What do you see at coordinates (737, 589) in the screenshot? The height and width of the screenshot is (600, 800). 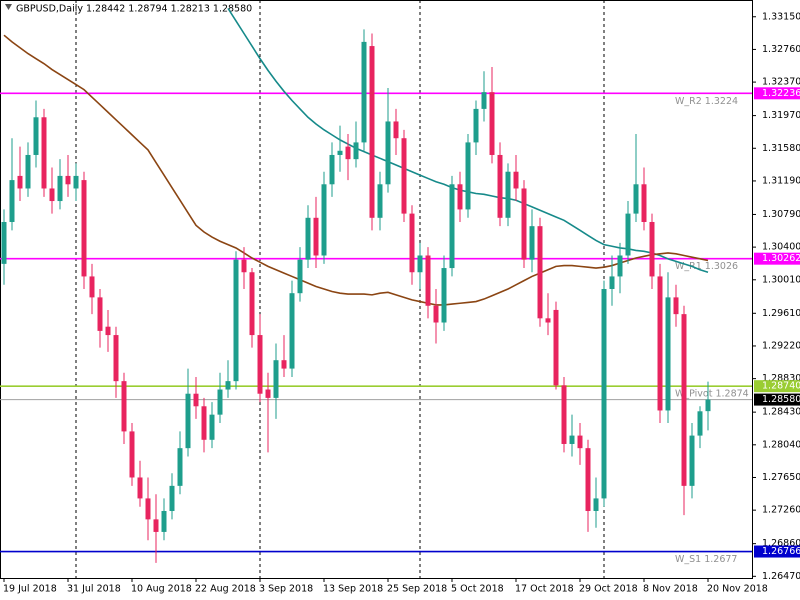 I see `x-tick-label: 20 Nov 2018` at bounding box center [737, 589].